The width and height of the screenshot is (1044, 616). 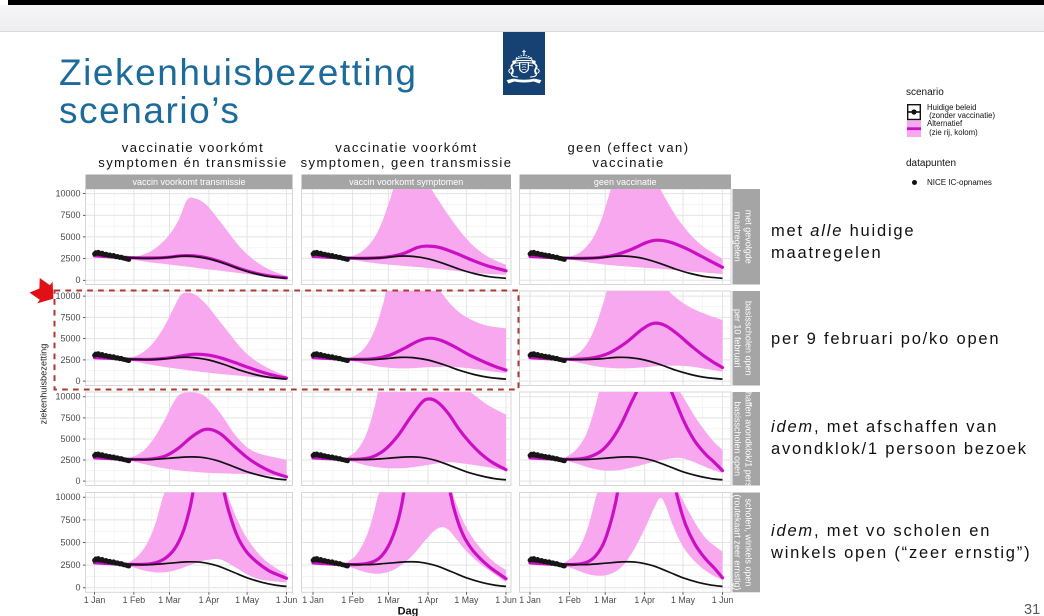 I want to click on svg-text: ziekenhuisbezetting, so click(x=44, y=384).